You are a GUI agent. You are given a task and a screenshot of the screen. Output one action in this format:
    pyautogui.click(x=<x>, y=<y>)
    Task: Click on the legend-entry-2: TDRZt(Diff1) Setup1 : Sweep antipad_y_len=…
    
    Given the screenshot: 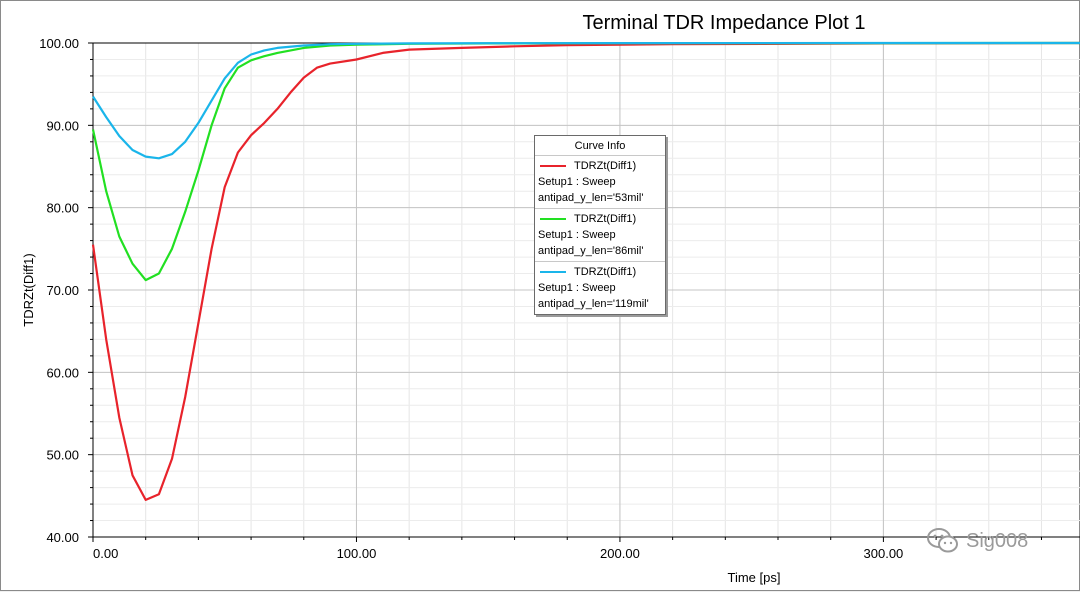 What is the action you would take?
    pyautogui.click(x=600, y=235)
    